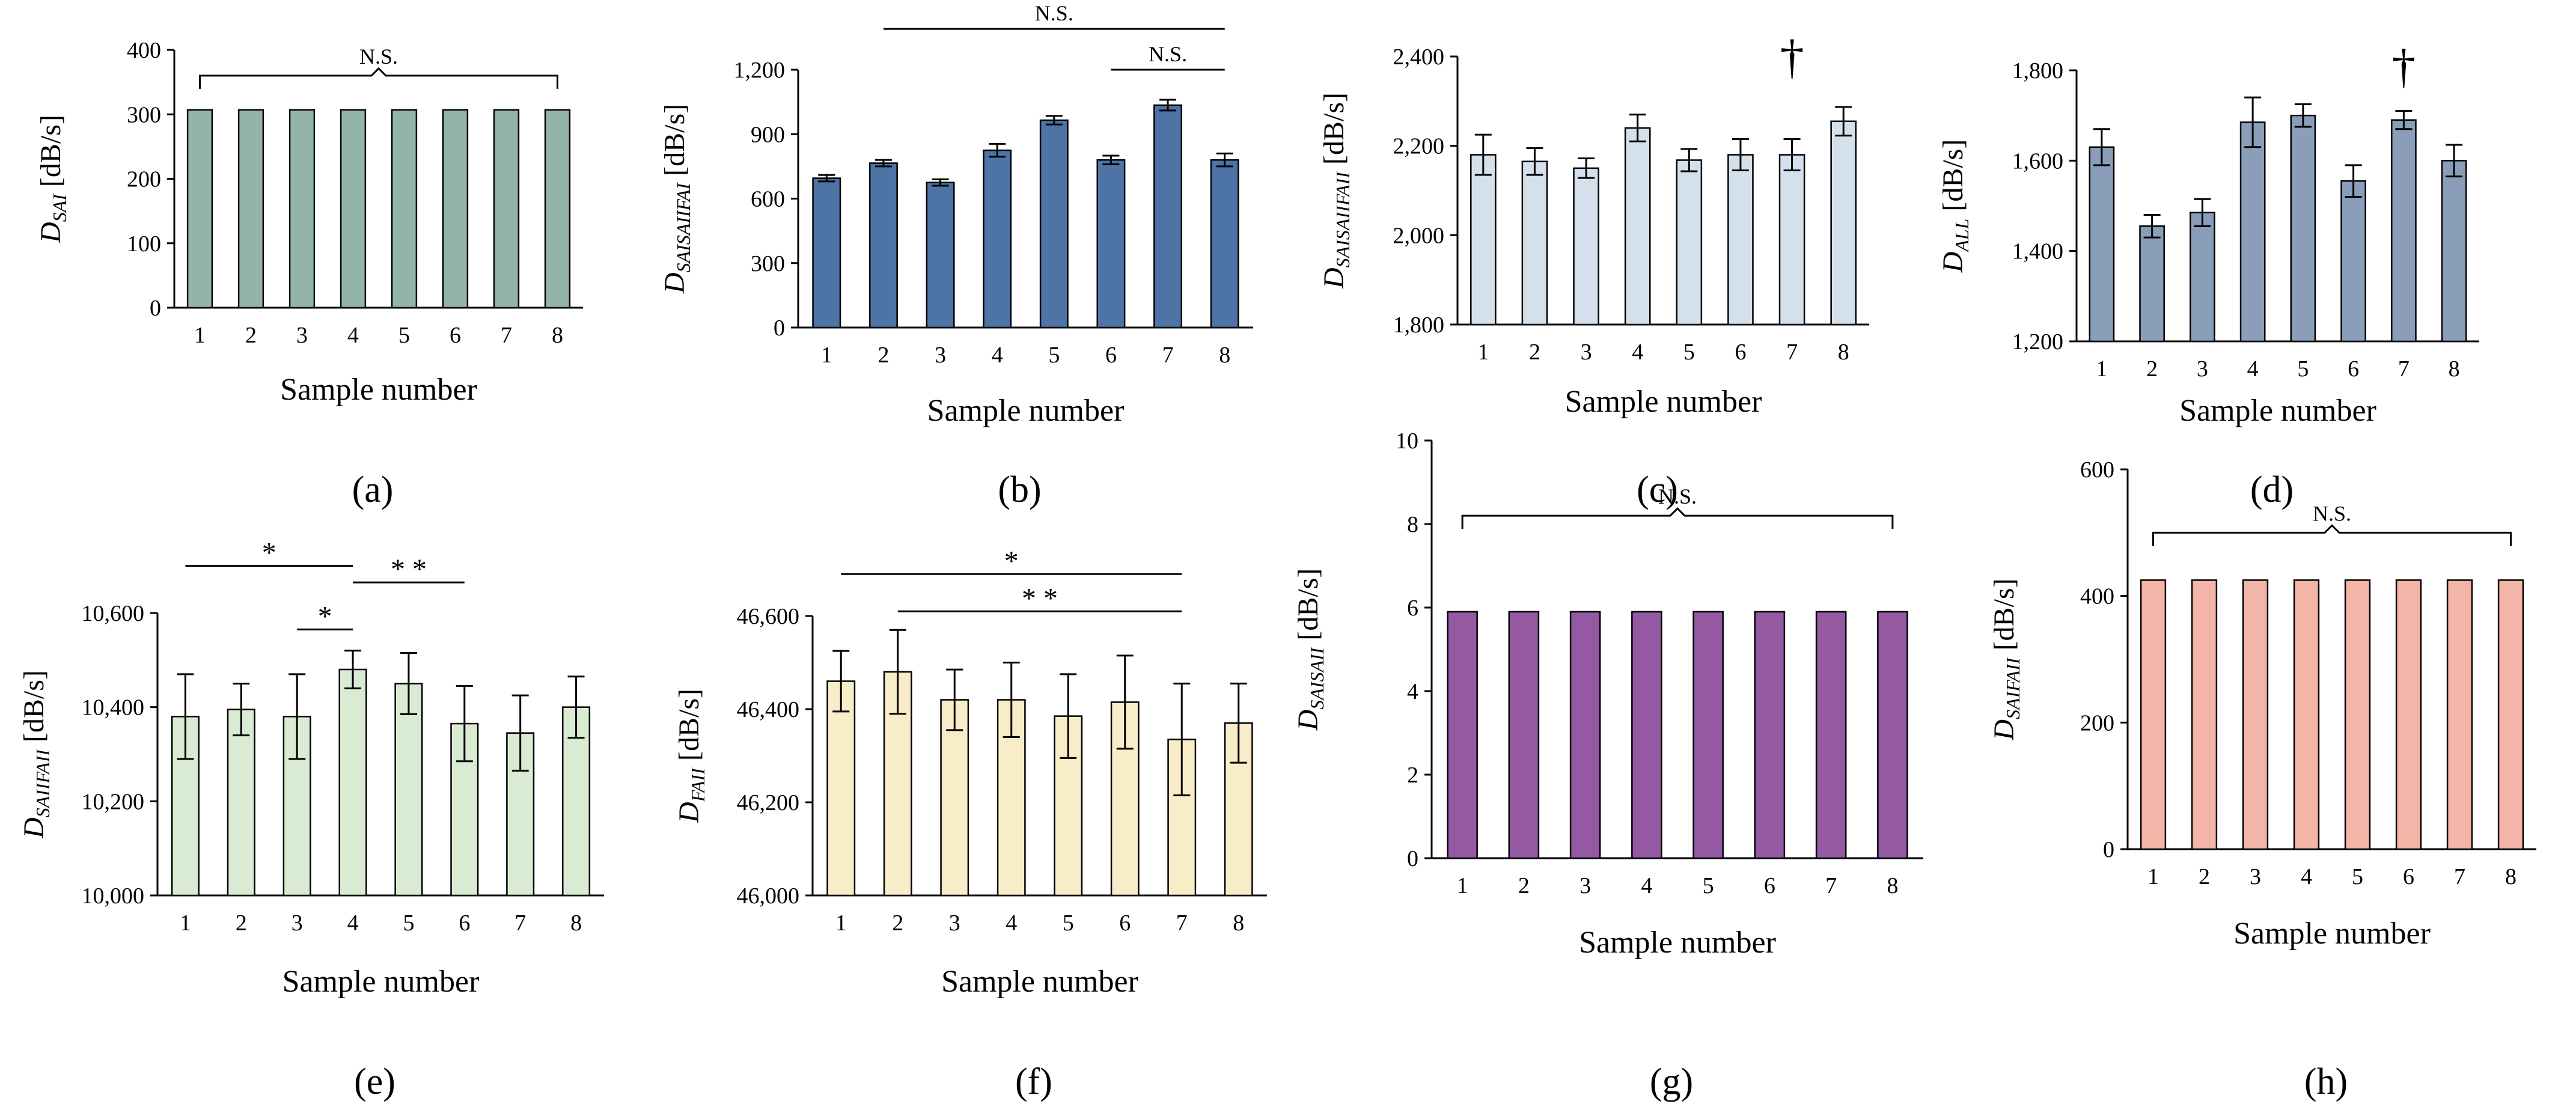  What do you see at coordinates (373, 490) in the screenshot?
I see `panel-label: (a)` at bounding box center [373, 490].